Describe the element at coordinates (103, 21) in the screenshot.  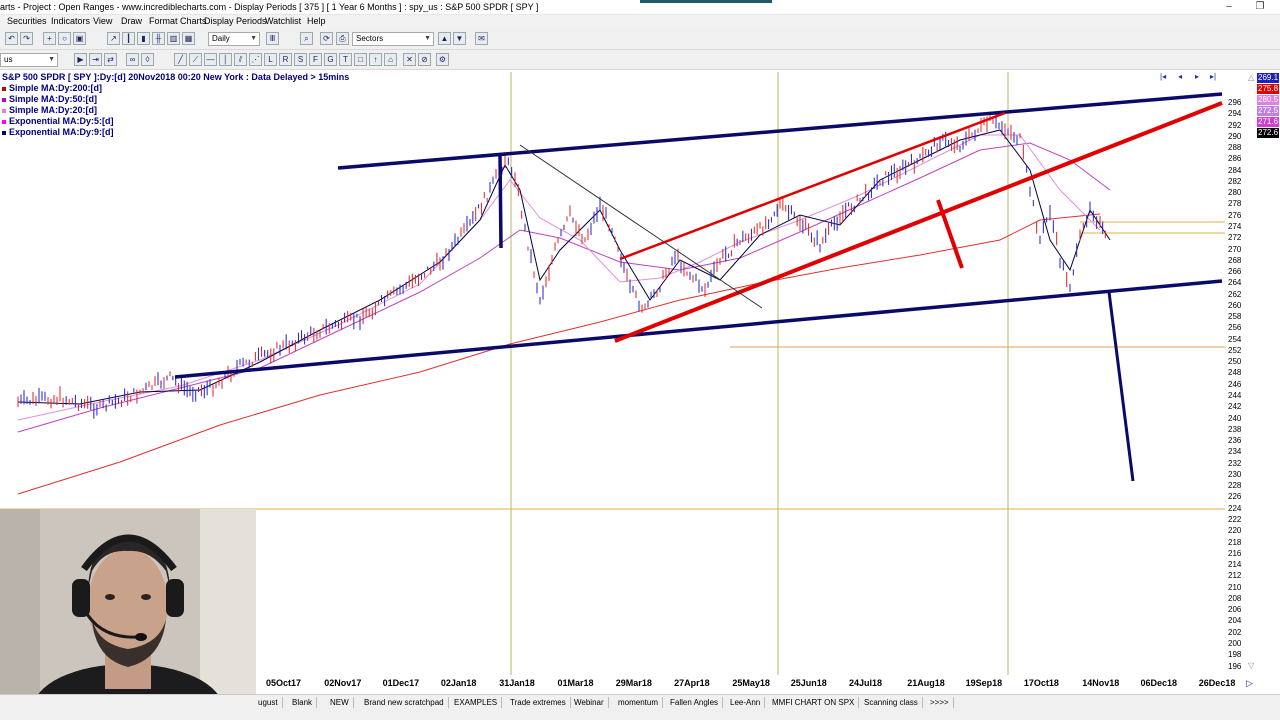
I see `menu-view: View` at that location.